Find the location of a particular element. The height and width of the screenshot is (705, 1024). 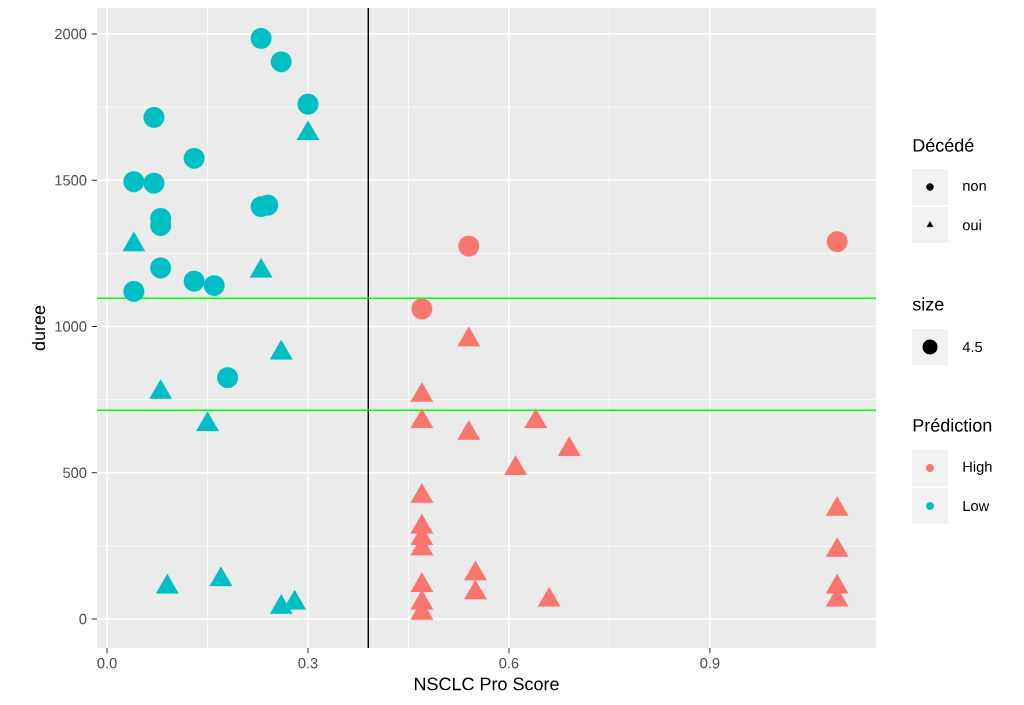

text: Low is located at coordinates (976, 506).